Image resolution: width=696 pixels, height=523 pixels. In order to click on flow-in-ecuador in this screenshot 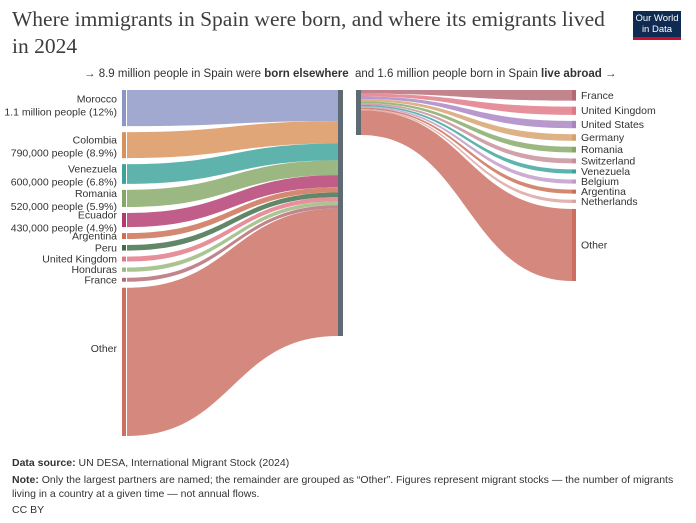, I will do `click(232, 201)`.